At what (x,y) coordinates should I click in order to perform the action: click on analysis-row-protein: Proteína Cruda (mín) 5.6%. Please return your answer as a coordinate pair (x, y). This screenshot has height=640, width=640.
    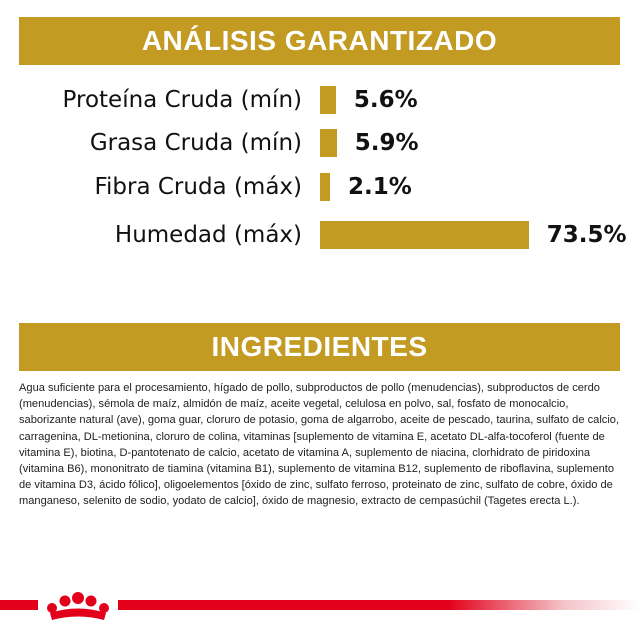
    Looking at the image, I should click on (320, 100).